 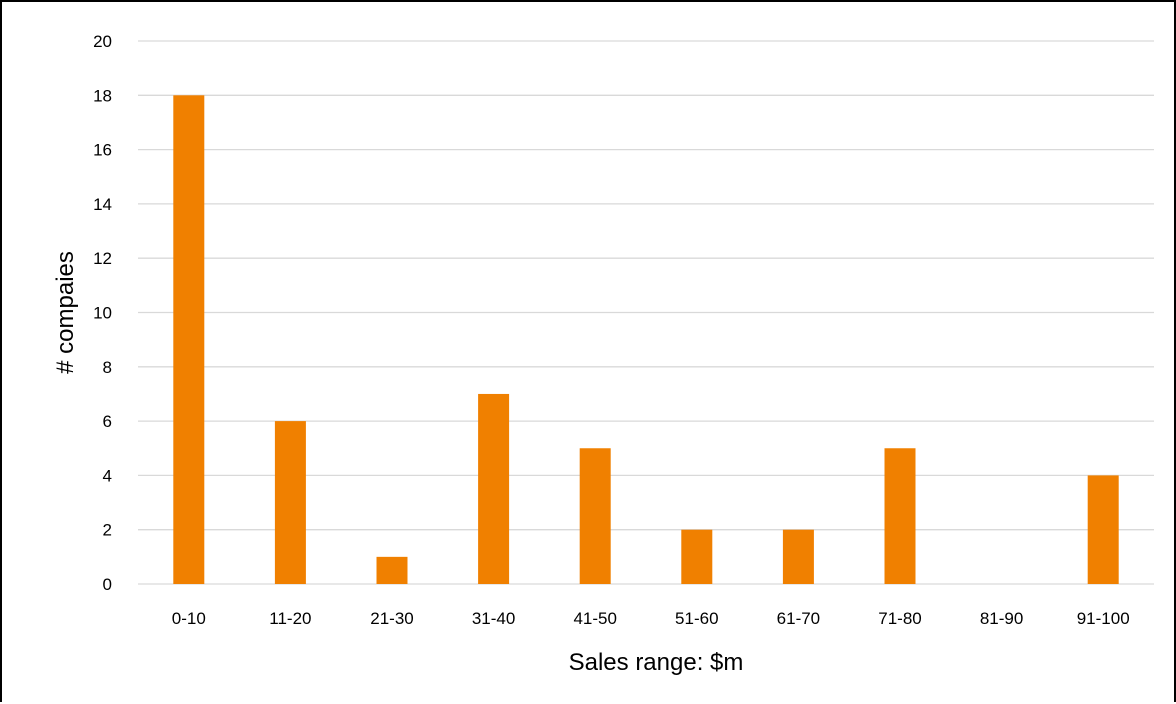 What do you see at coordinates (290, 618) in the screenshot?
I see `x-tick-label: 11-20` at bounding box center [290, 618].